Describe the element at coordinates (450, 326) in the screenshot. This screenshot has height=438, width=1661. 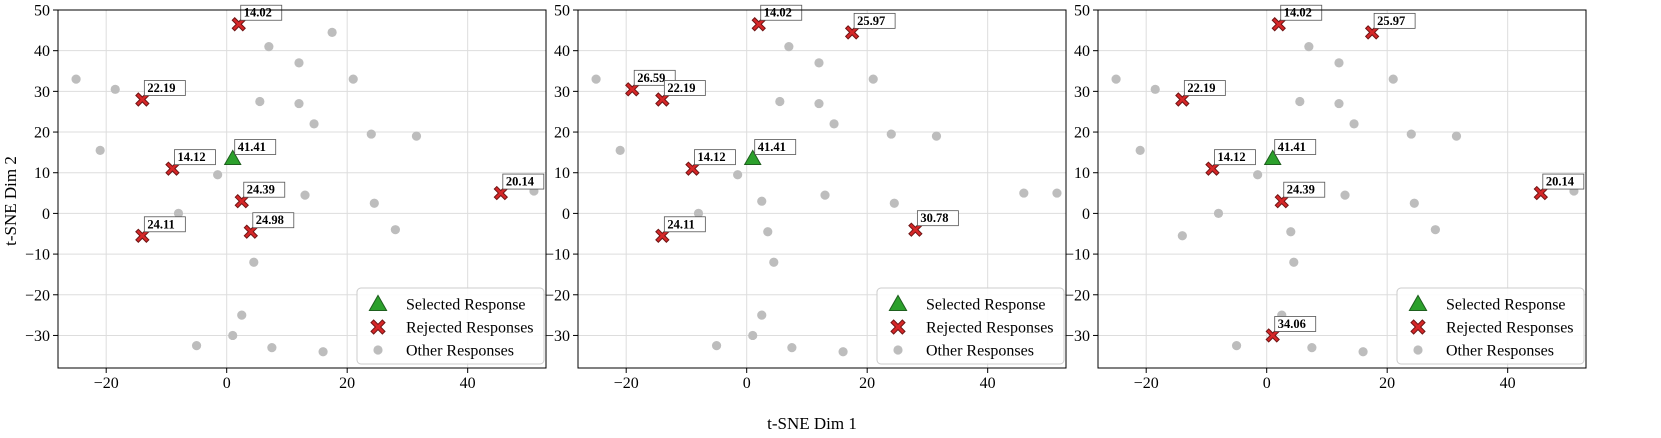
I see `legend-box` at that location.